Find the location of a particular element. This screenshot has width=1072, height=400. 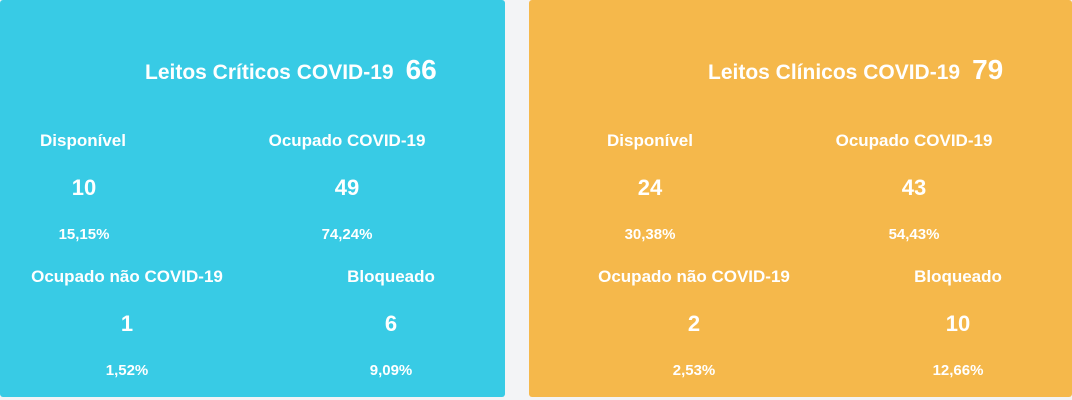

clinical-beds-title: Leitos Clínicos COVID-19 79 is located at coordinates (855, 70).